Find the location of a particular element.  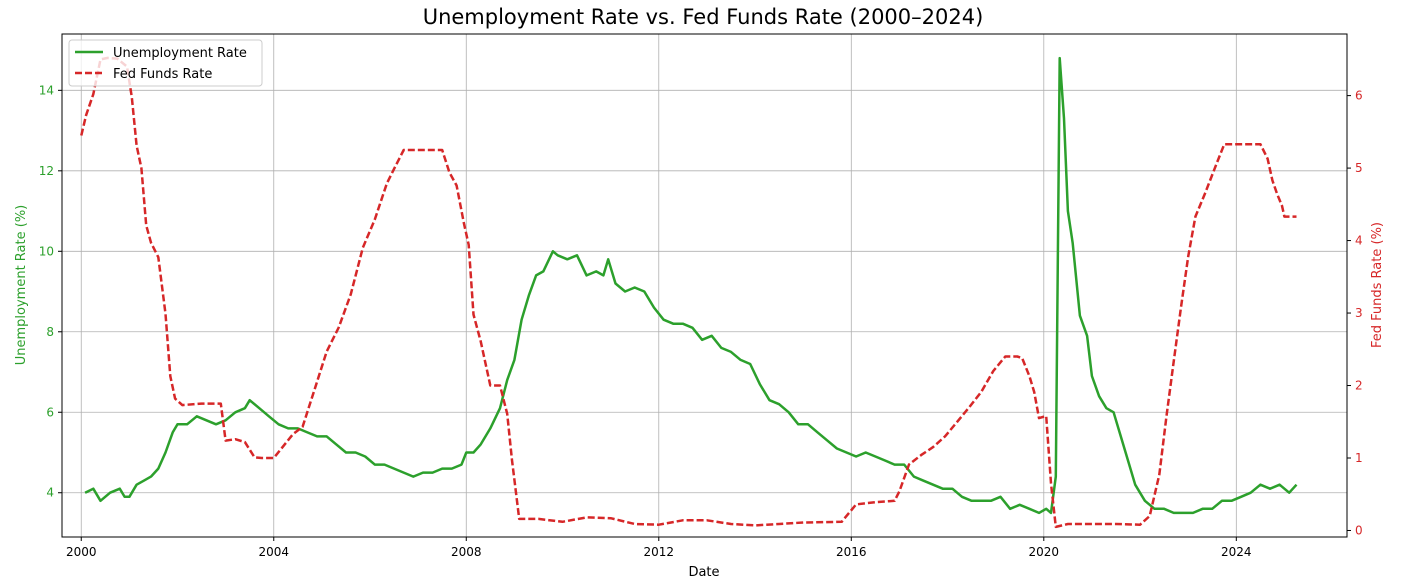

y-right-tick-label: 4 is located at coordinates (1359, 241).